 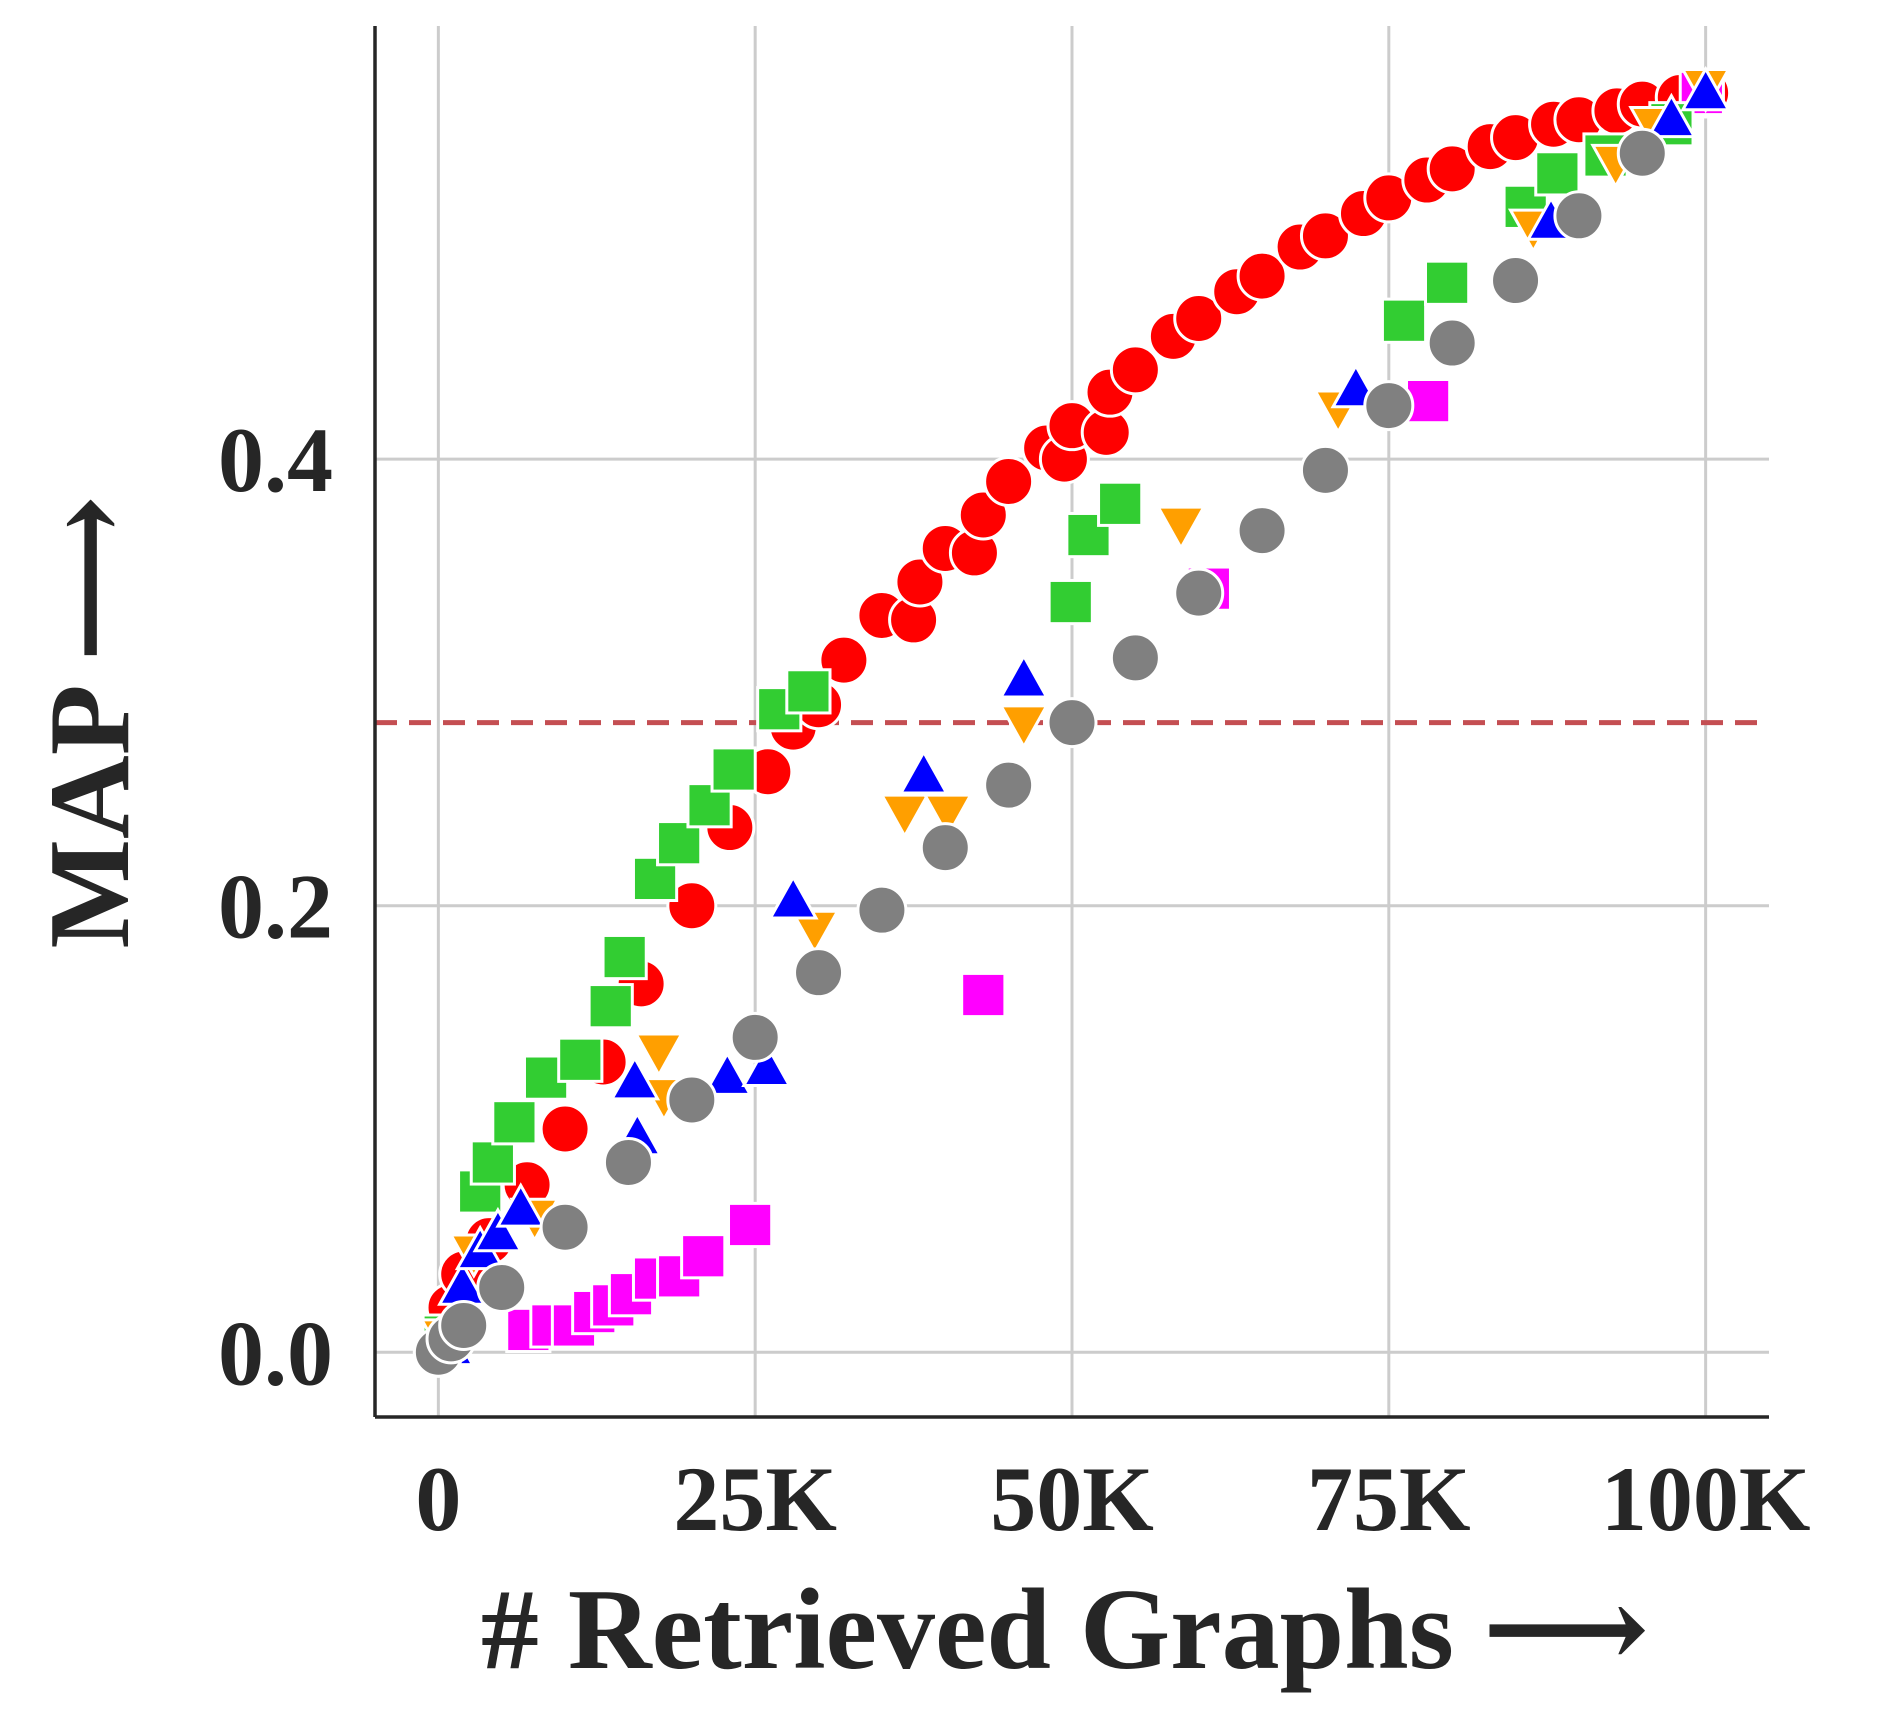 I want to click on y-tick-label: 0.2, so click(x=275, y=907).